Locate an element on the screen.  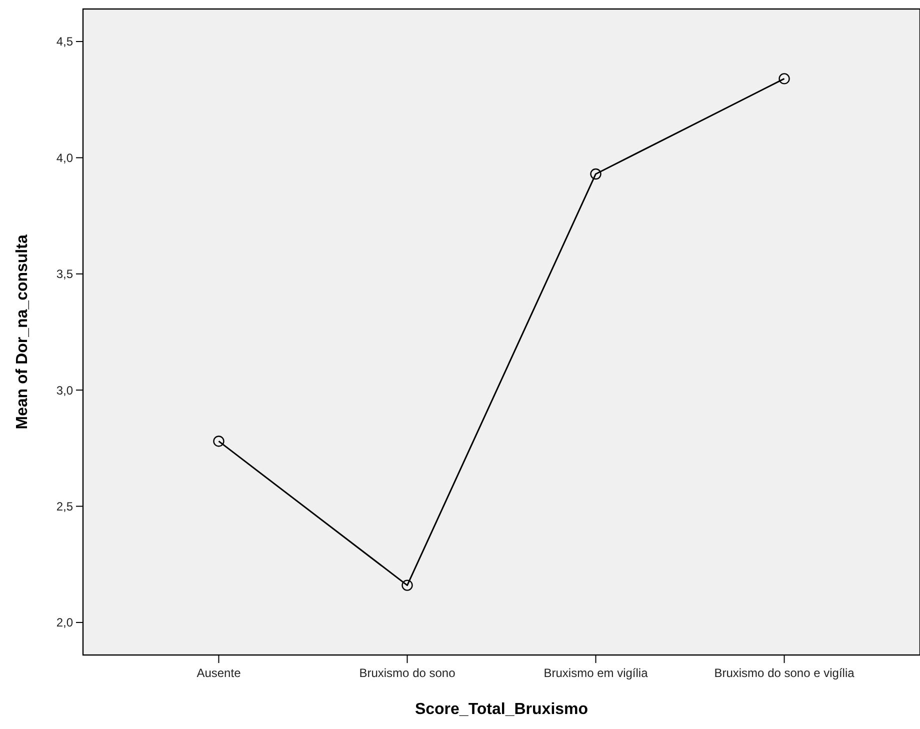
y-tick-label: 4,5 is located at coordinates (65, 41).